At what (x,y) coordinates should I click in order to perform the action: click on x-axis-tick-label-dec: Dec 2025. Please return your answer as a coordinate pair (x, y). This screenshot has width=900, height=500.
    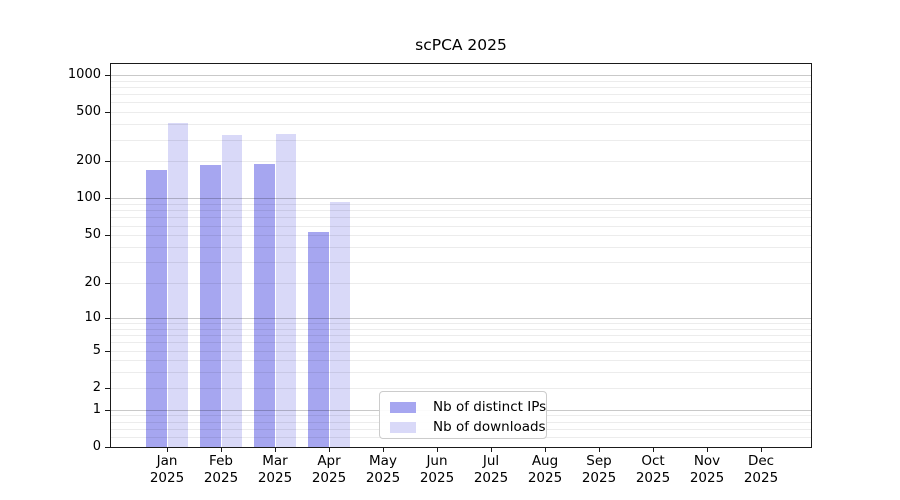
    Looking at the image, I should click on (761, 470).